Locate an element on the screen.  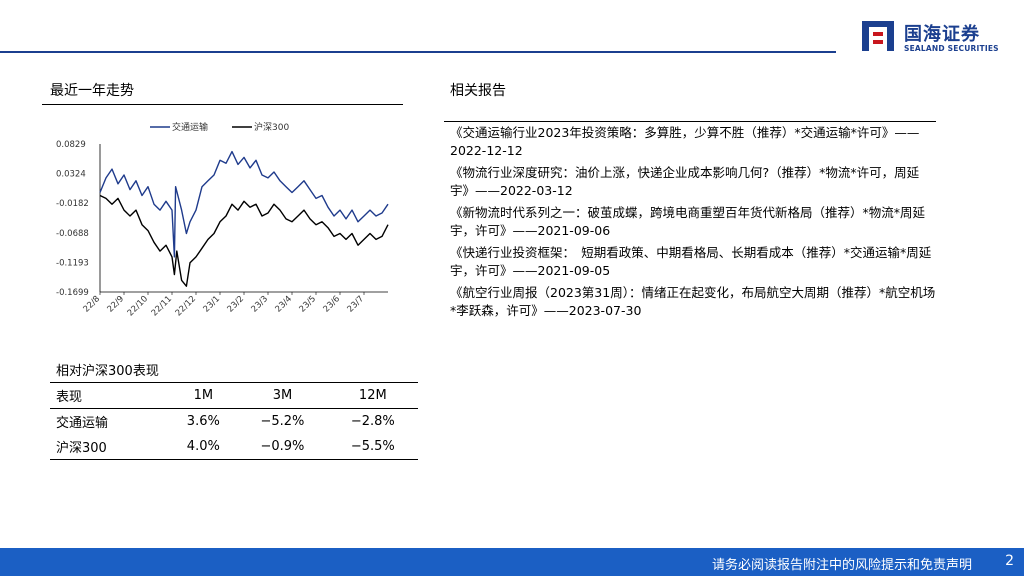
table-header-cell: 3M is located at coordinates (282, 395).